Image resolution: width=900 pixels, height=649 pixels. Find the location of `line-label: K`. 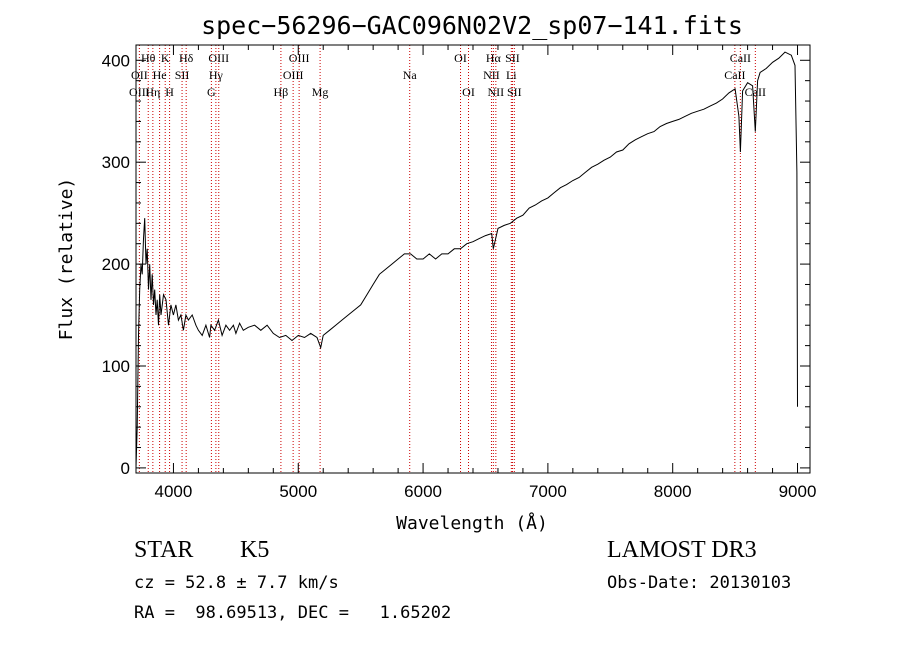

line-label: K is located at coordinates (165, 58).